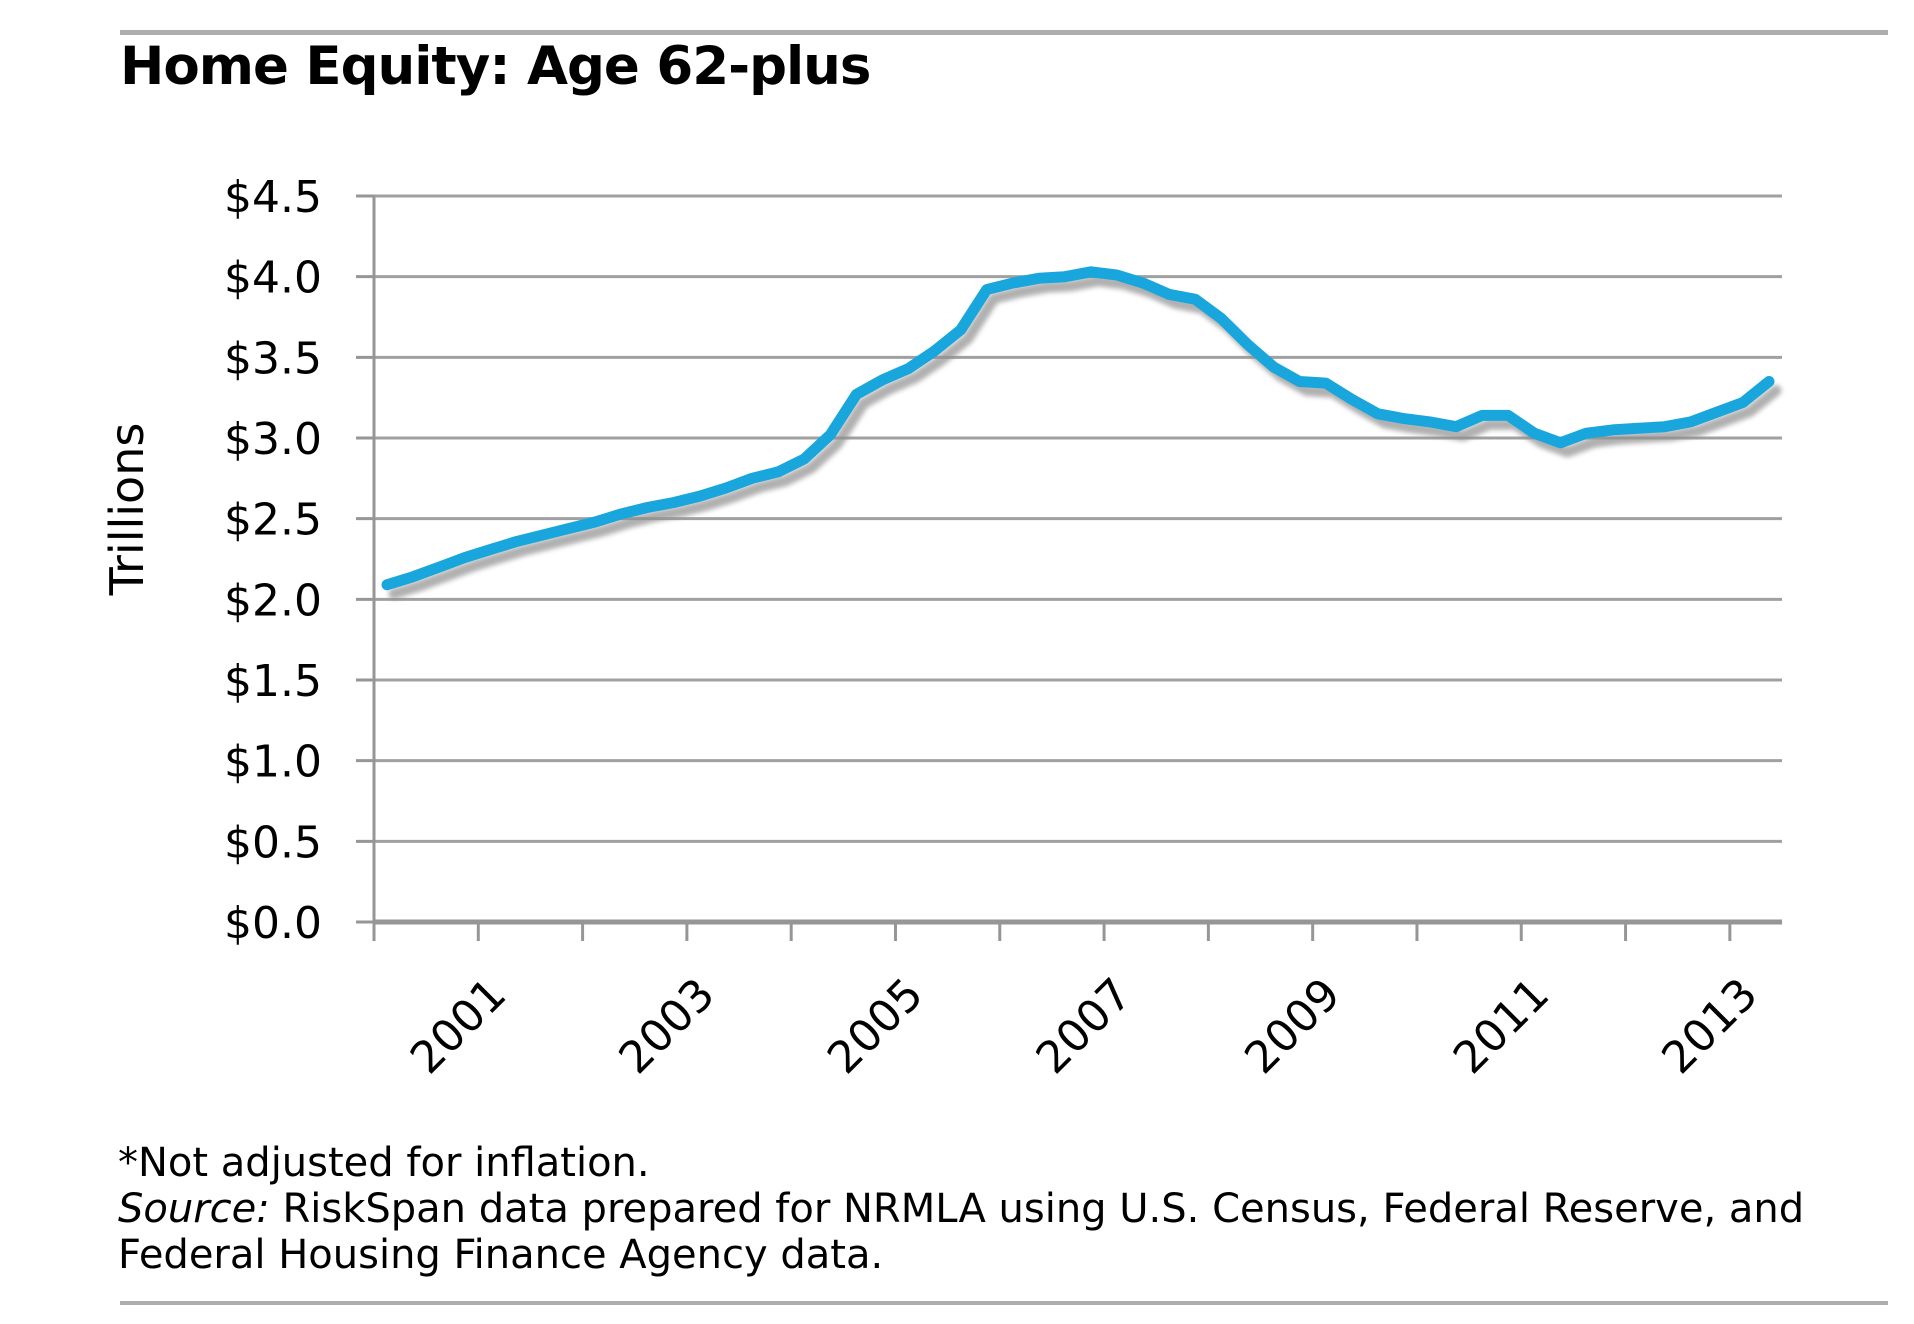 This screenshot has width=1914, height=1324. I want to click on x-tick-label: 2003, so click(666, 1026).